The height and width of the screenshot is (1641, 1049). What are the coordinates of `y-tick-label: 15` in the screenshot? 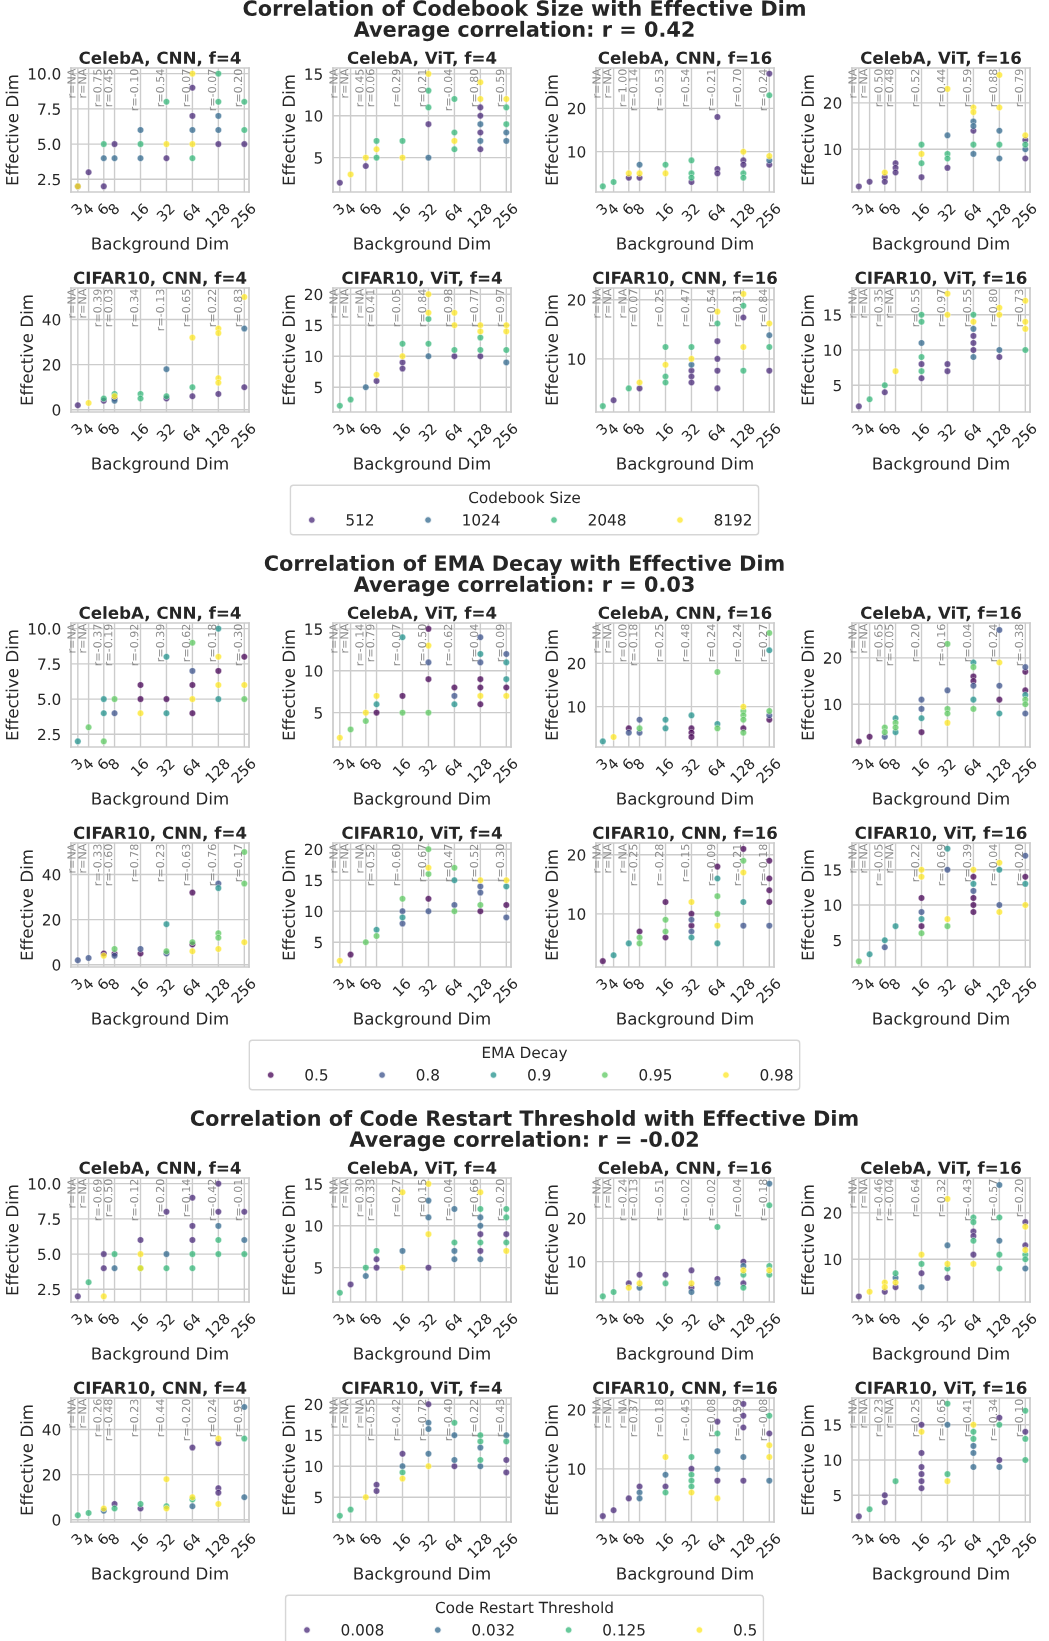 It's located at (313, 880).